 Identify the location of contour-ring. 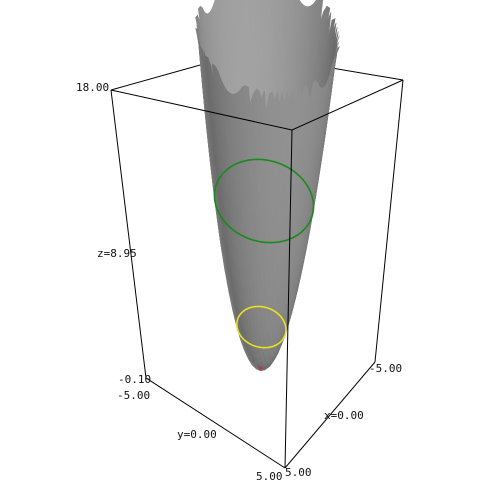
(261, 327).